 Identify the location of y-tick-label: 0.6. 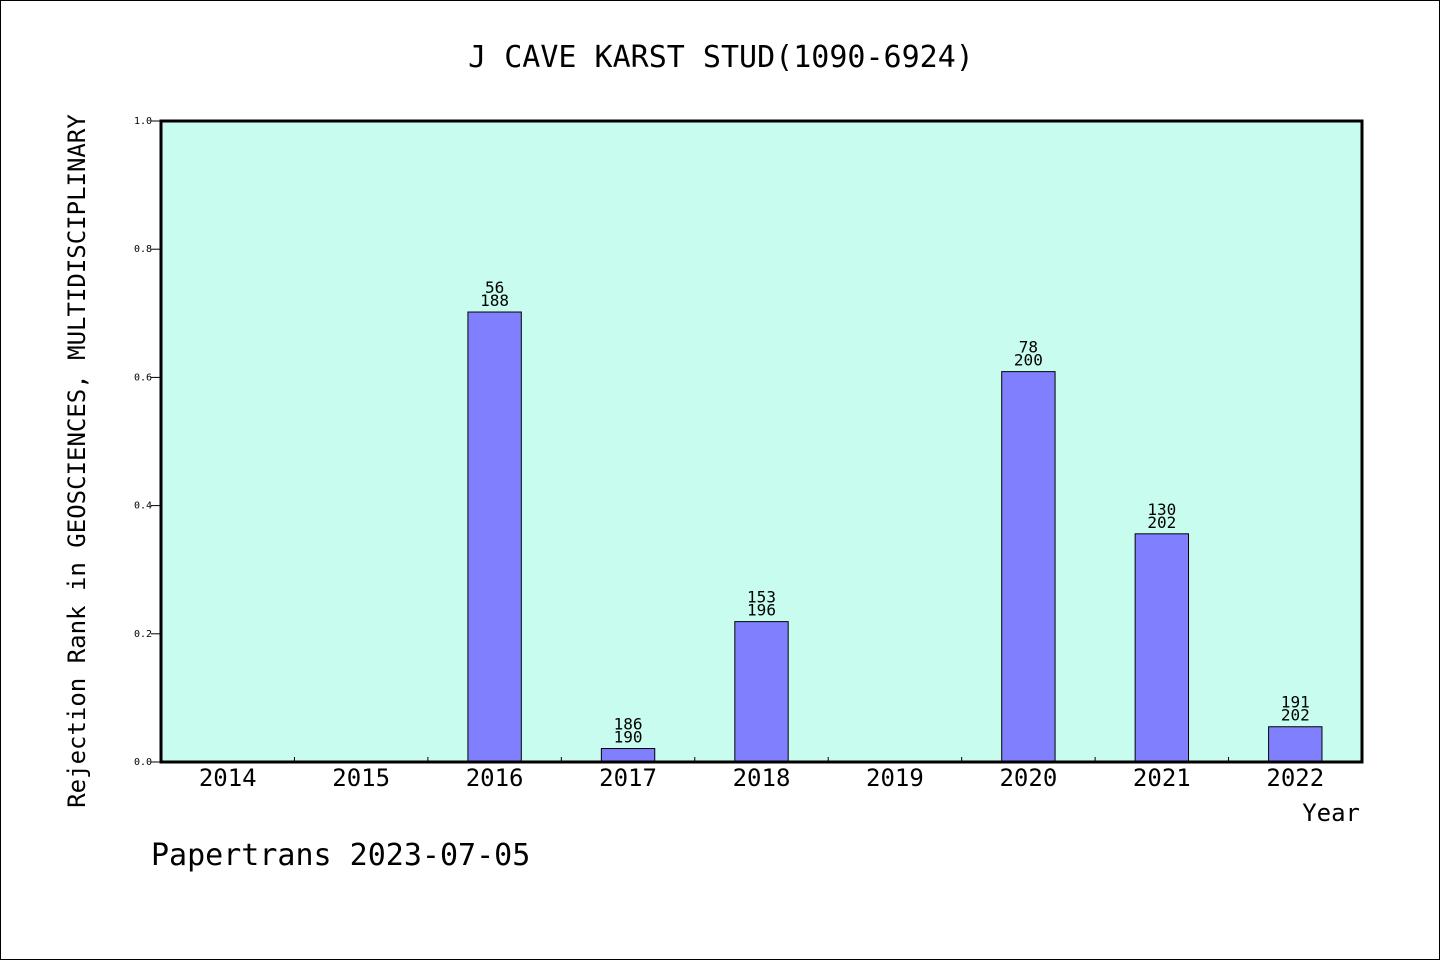
(143, 377).